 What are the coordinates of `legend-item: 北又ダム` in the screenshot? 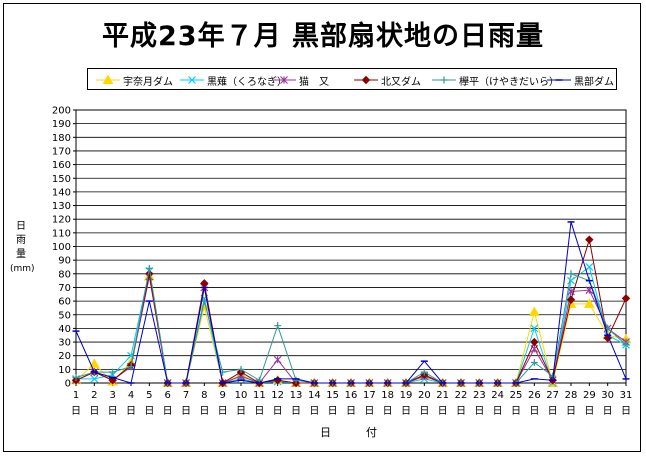 It's located at (387, 80).